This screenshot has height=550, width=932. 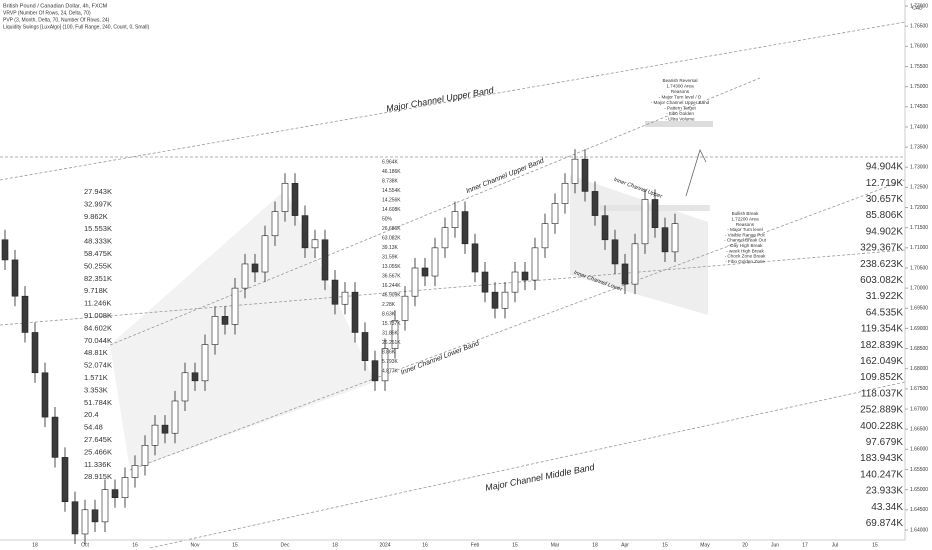 I want to click on y-tick-label: 1.71500, so click(x=919, y=228).